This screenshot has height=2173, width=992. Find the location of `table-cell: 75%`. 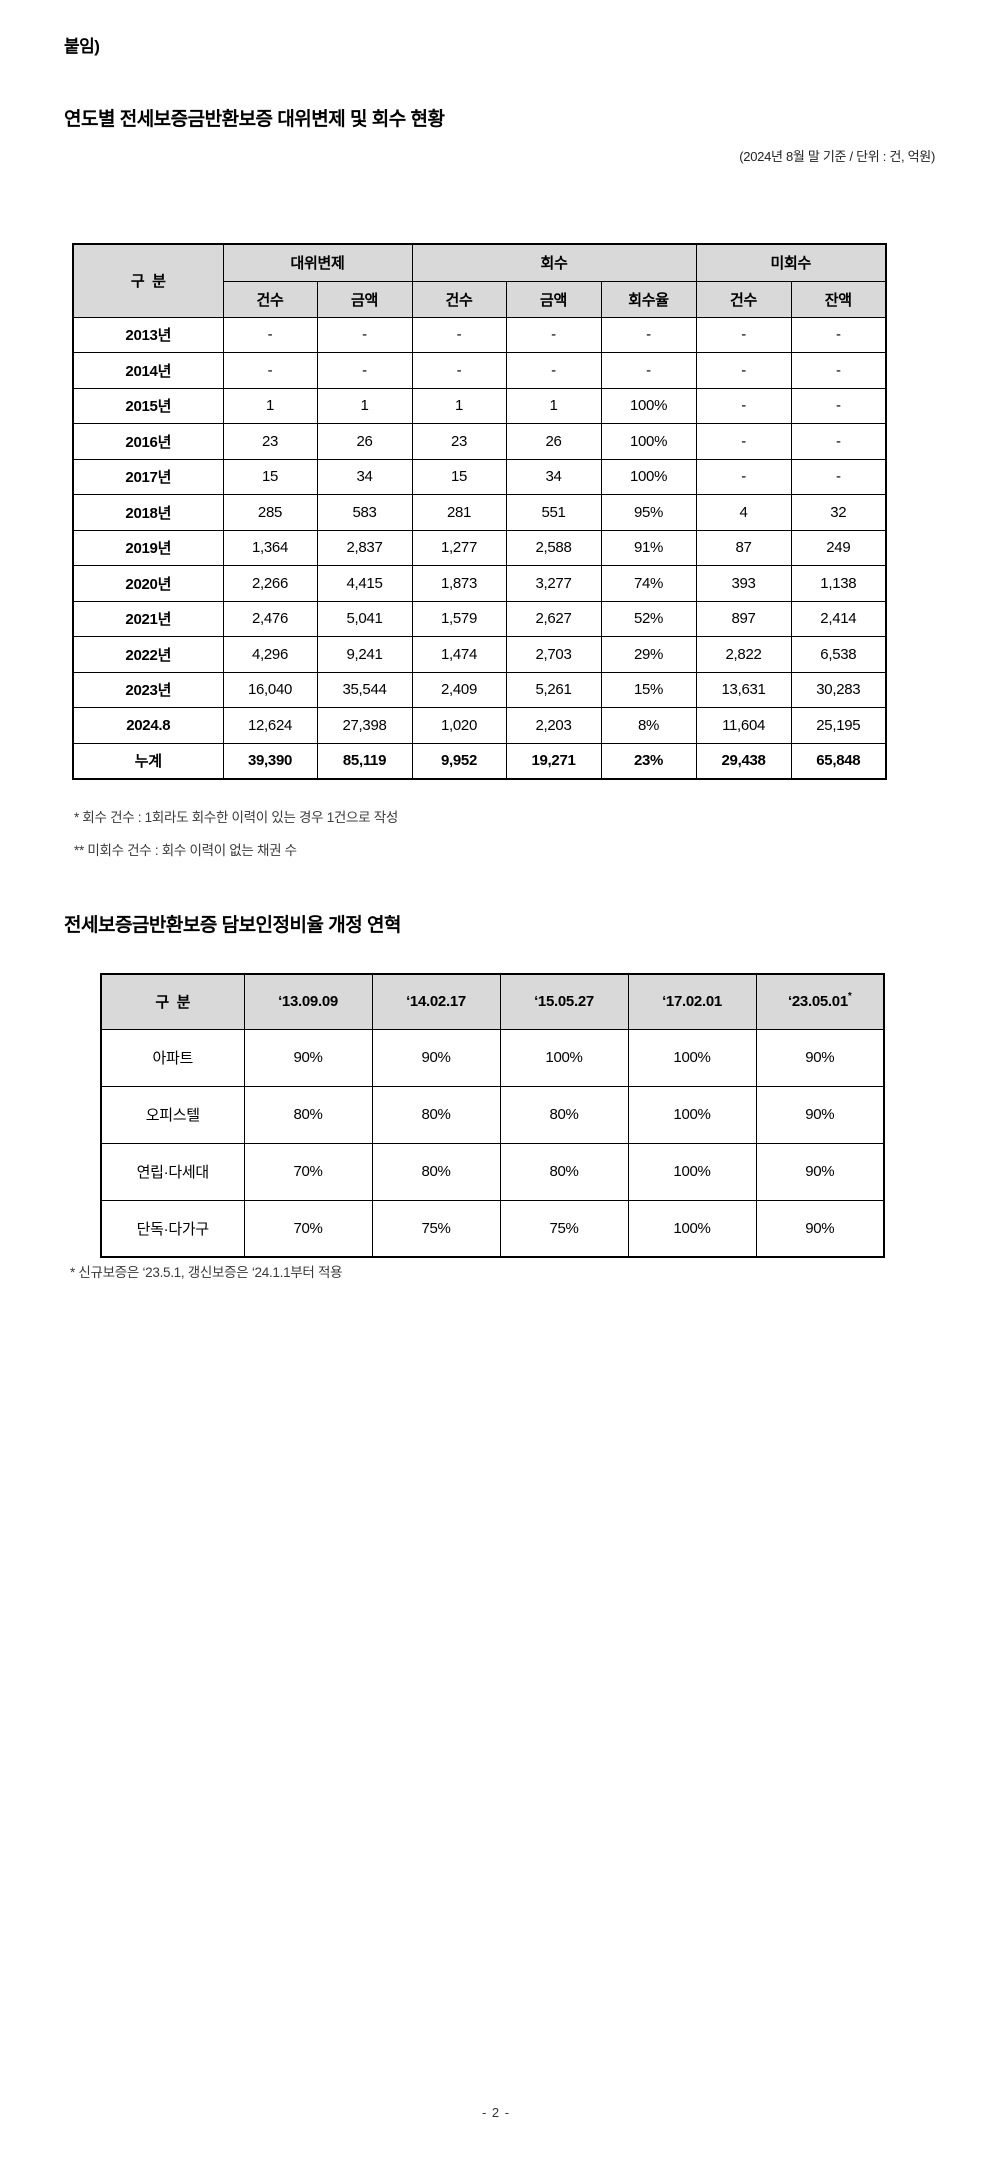

table-cell: 75% is located at coordinates (436, 1228).